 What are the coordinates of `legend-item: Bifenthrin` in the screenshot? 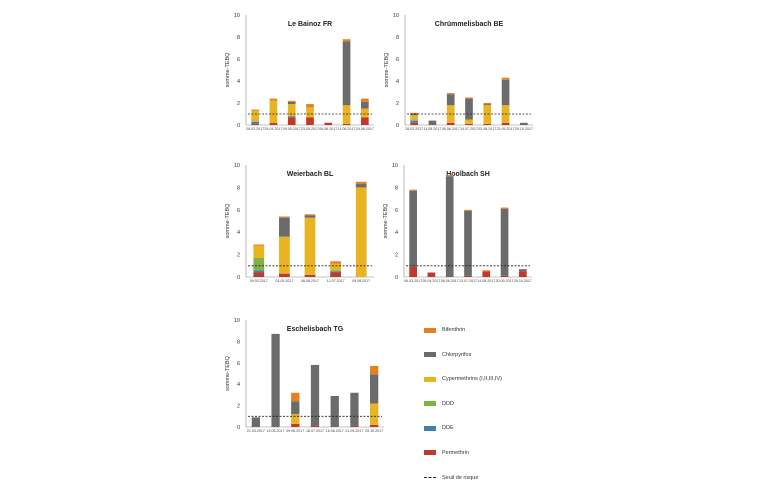 It's located at (499, 330).